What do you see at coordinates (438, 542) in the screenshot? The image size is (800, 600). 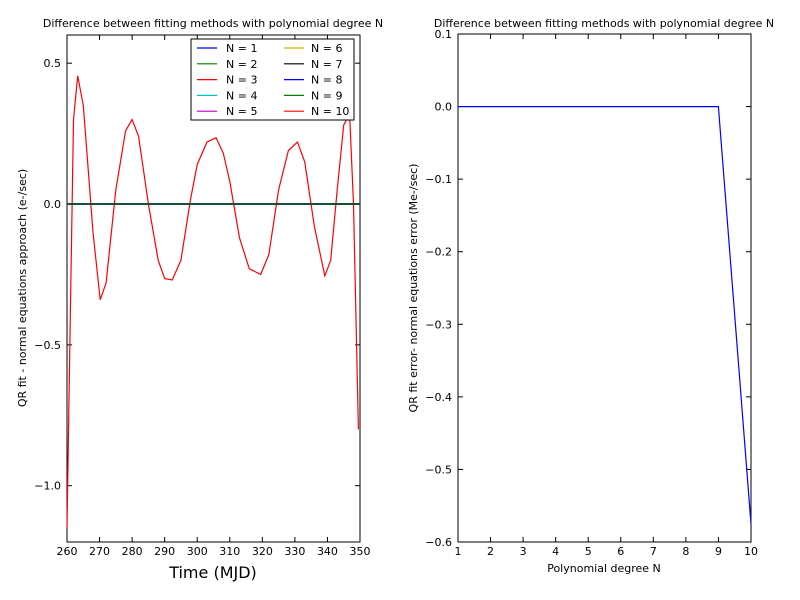 I see `y-tick-label: −0.6` at bounding box center [438, 542].